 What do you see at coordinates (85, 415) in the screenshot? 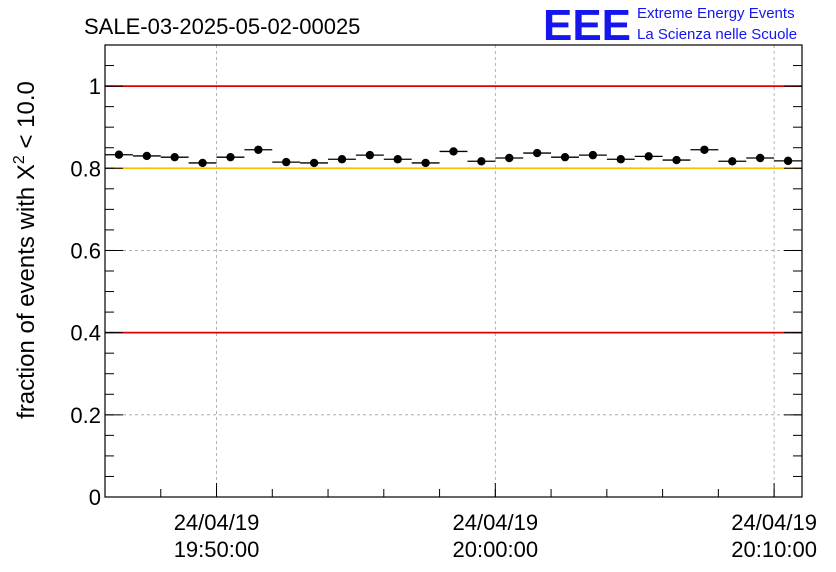
I see `y-tick-label: 0.2` at bounding box center [85, 415].